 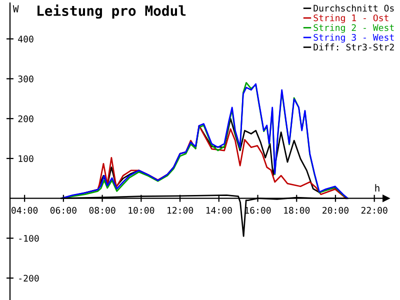 What do you see at coordinates (297, 210) in the screenshot?
I see `x-tick-label: 18:00` at bounding box center [297, 210].